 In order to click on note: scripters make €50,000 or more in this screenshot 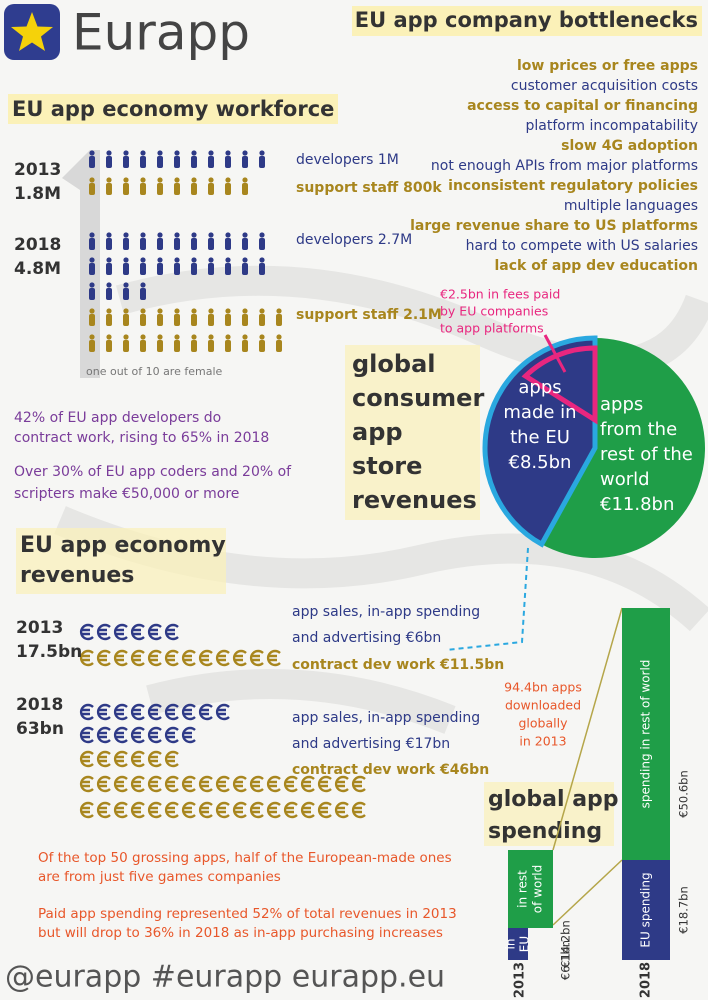, I will do `click(126, 494)`.